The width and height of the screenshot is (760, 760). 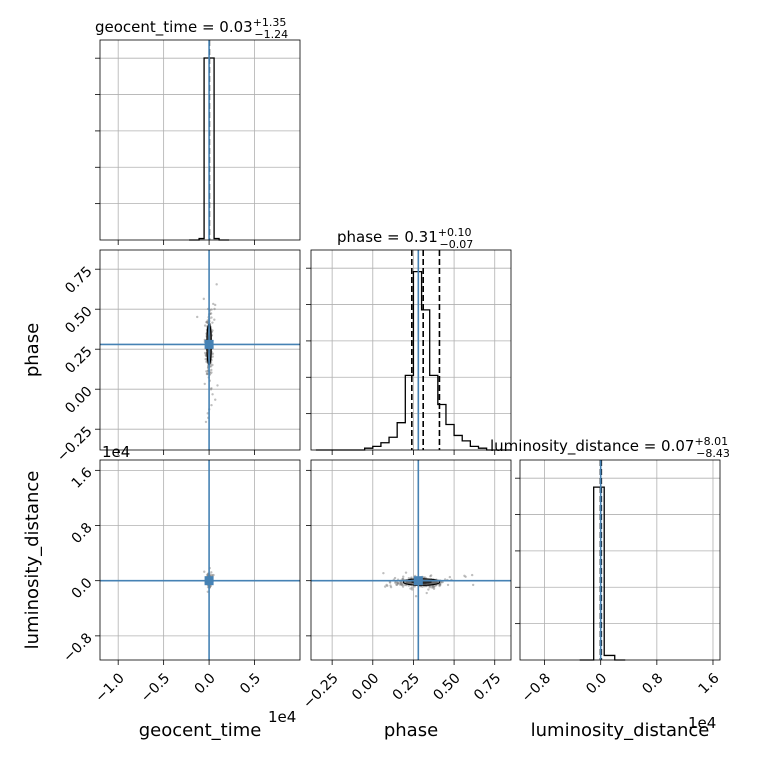 What do you see at coordinates (82, 478) in the screenshot?
I see `ytick-label-row2-3: 1.6` at bounding box center [82, 478].